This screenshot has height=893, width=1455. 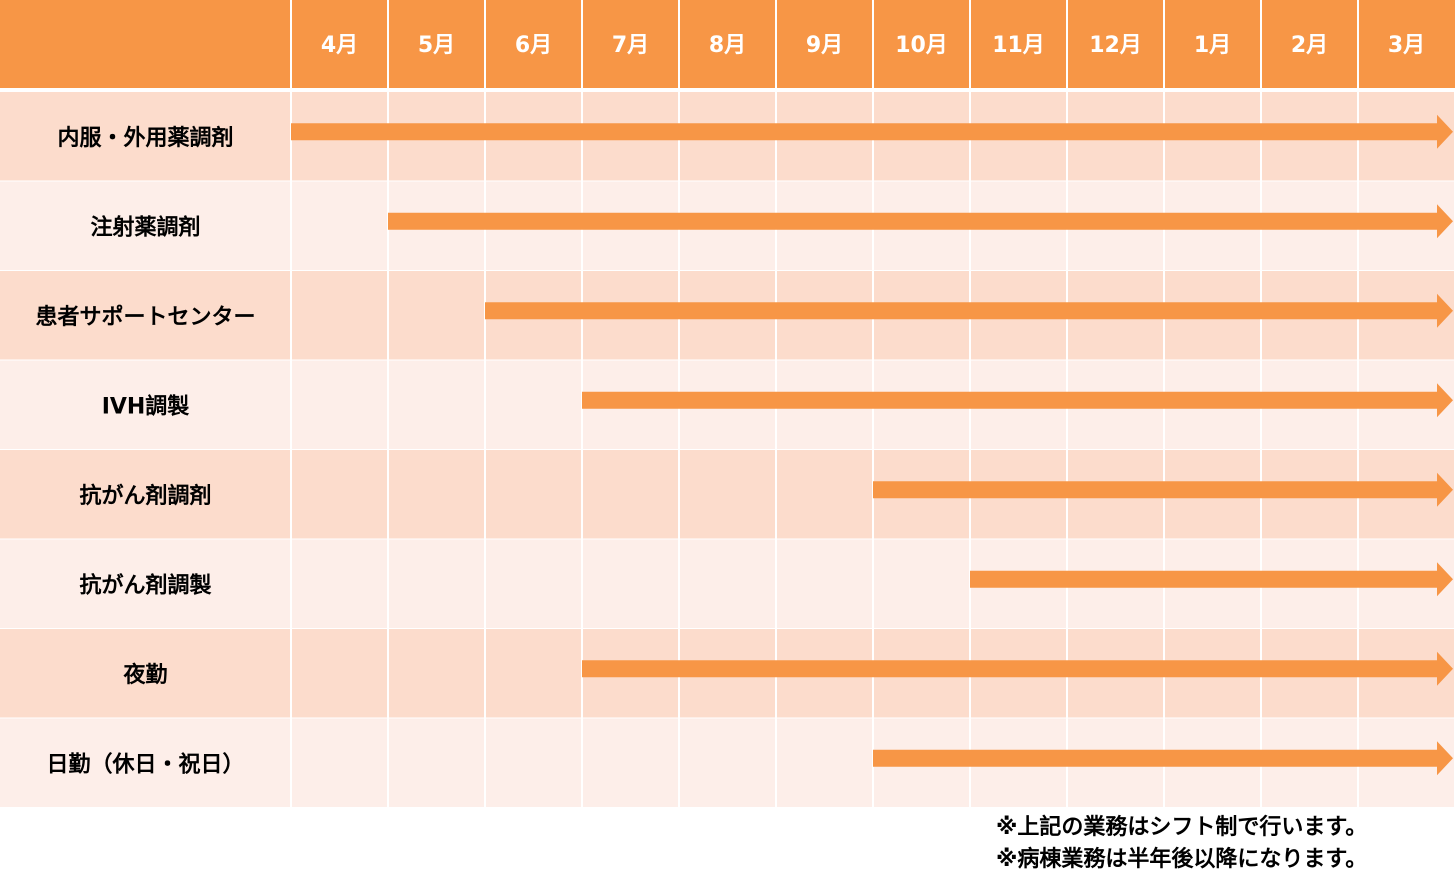 I want to click on month-label: 11月, so click(x=1018, y=45).